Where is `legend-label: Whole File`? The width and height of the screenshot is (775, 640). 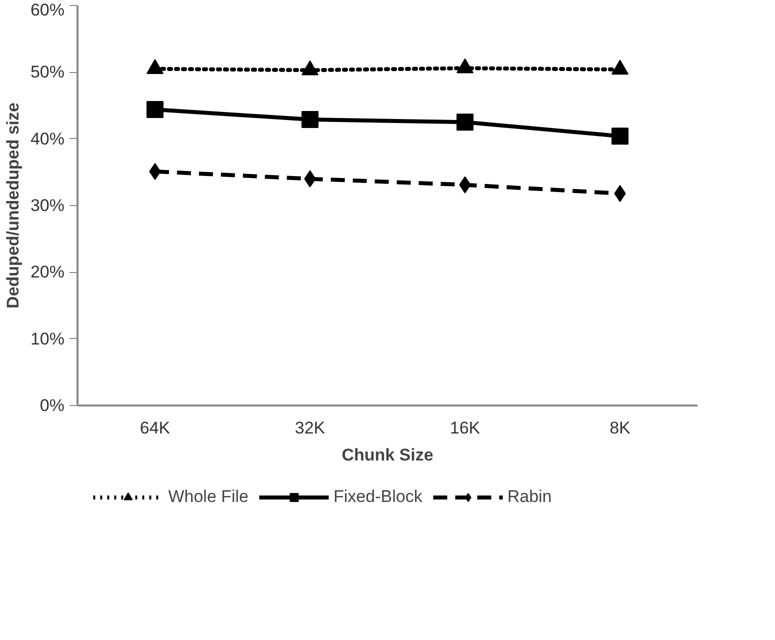 legend-label: Whole File is located at coordinates (208, 497).